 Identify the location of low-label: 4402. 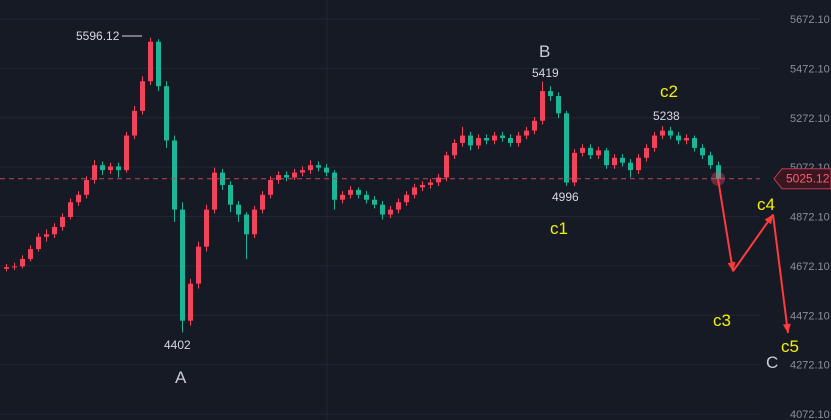
(177, 345).